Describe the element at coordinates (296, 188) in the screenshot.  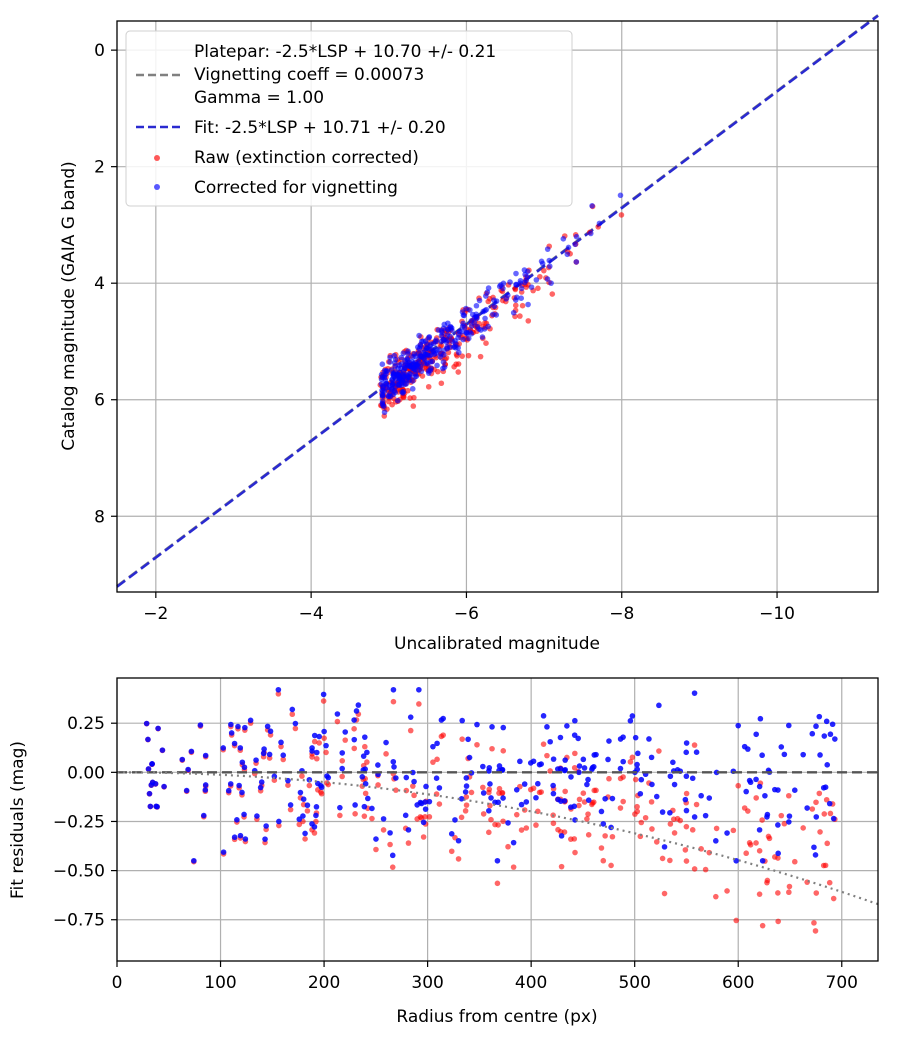
I see `legend-corrected-label: Corrected for vignetting` at that location.